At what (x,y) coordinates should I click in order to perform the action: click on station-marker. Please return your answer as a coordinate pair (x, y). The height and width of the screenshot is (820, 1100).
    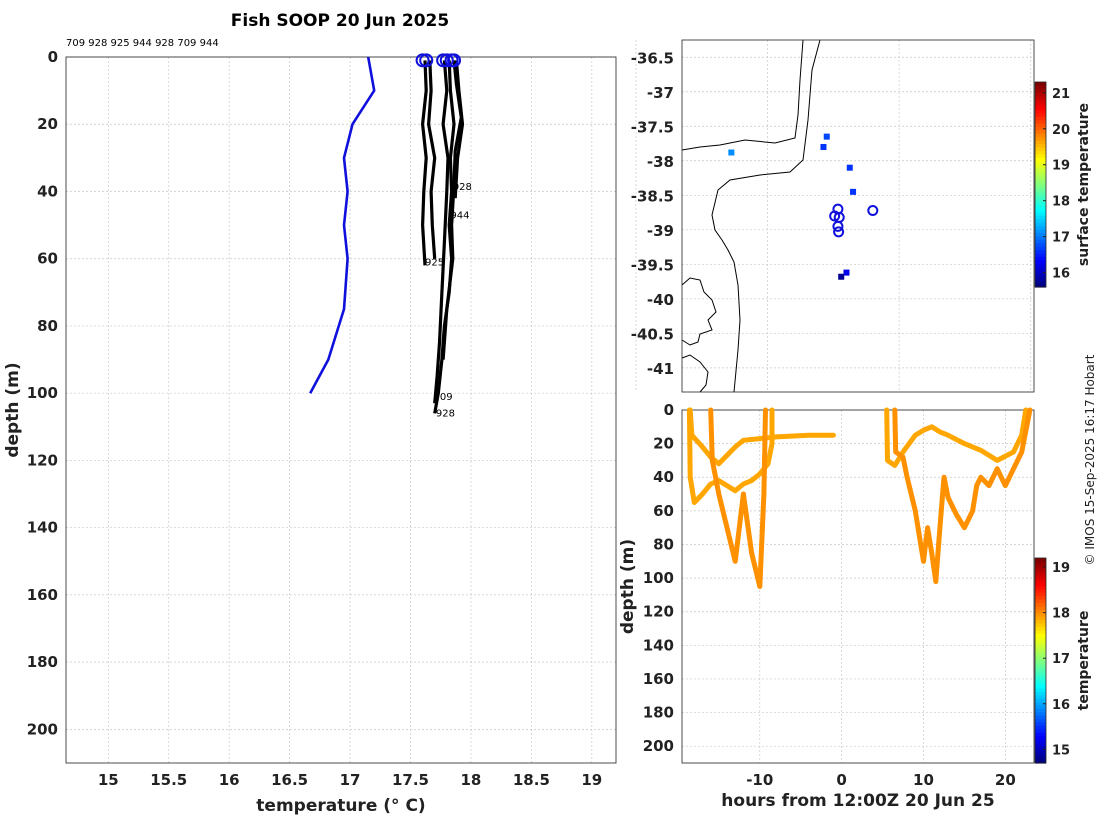
    Looking at the image, I should click on (838, 226).